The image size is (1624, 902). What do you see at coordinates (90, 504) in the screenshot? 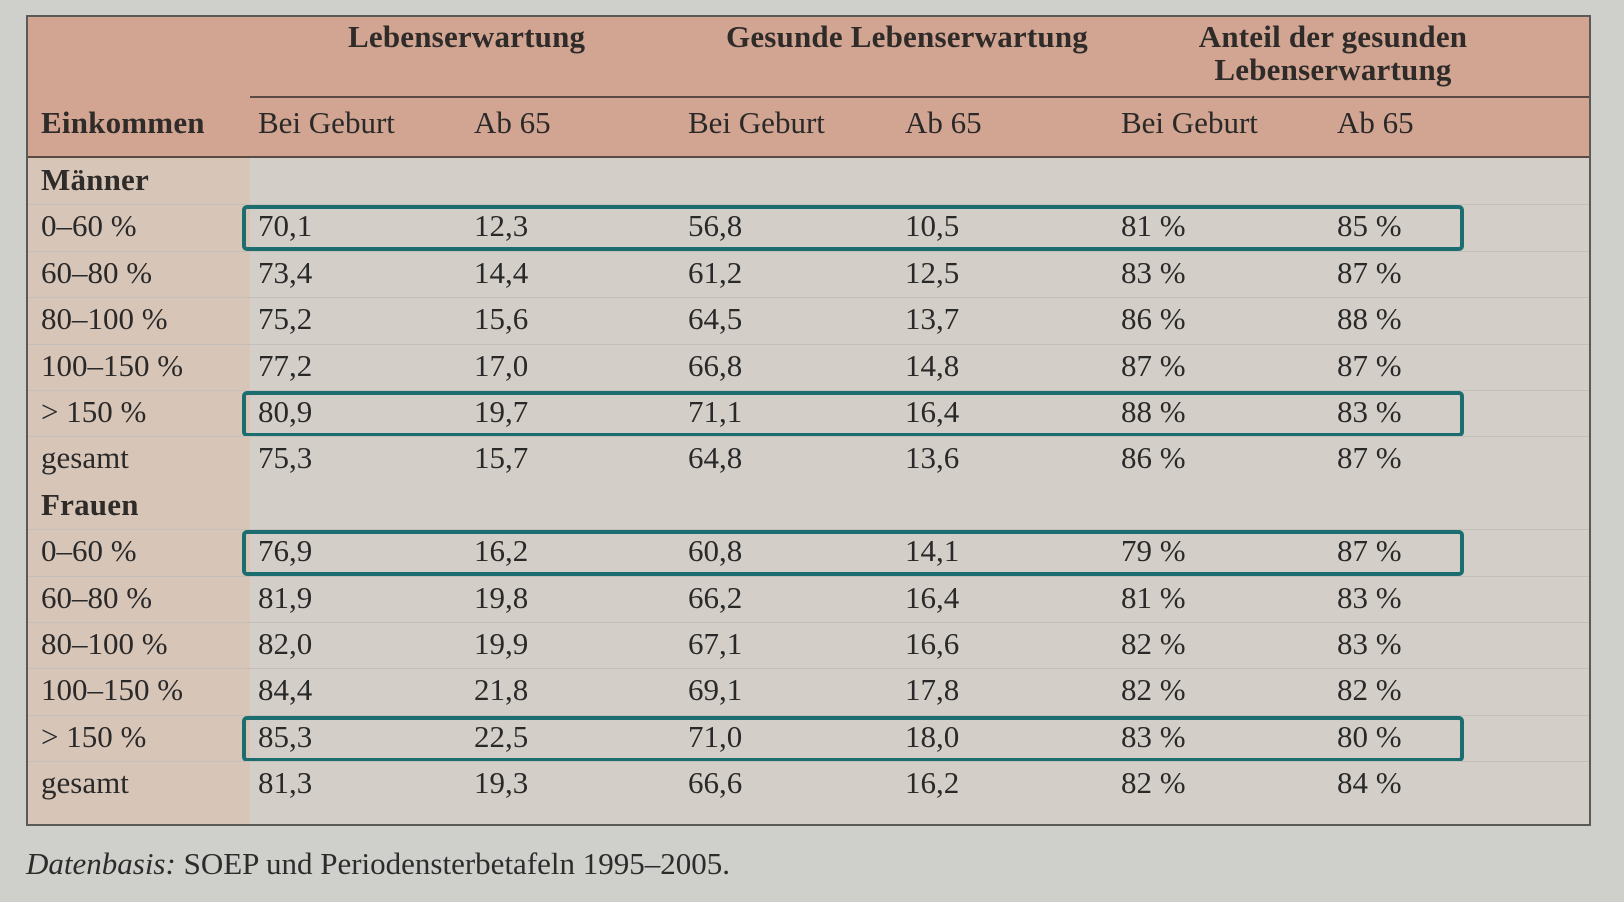
I see `section-title: Frauen` at bounding box center [90, 504].